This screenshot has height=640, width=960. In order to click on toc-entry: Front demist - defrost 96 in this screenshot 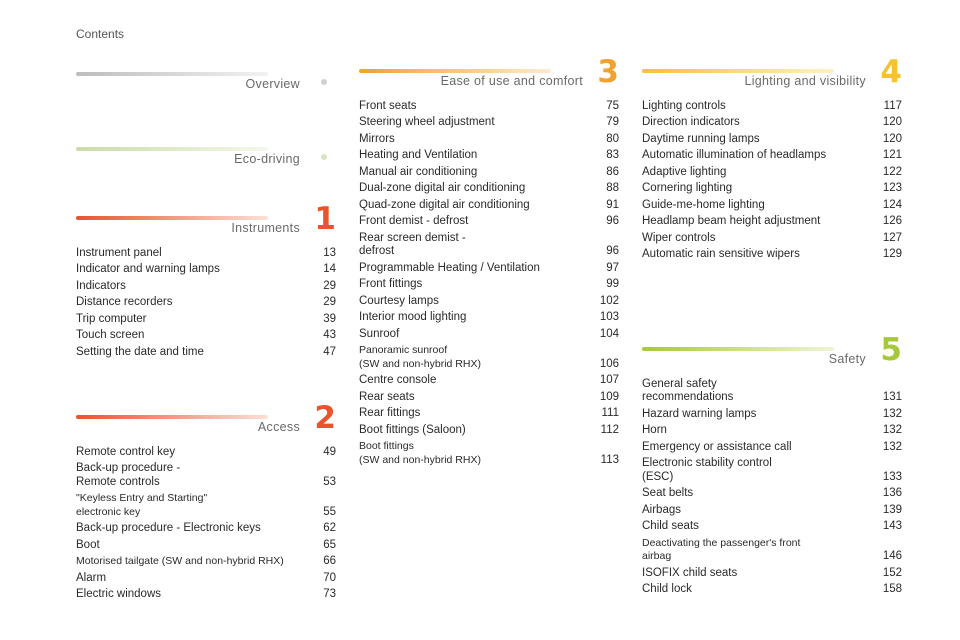, I will do `click(489, 222)`.